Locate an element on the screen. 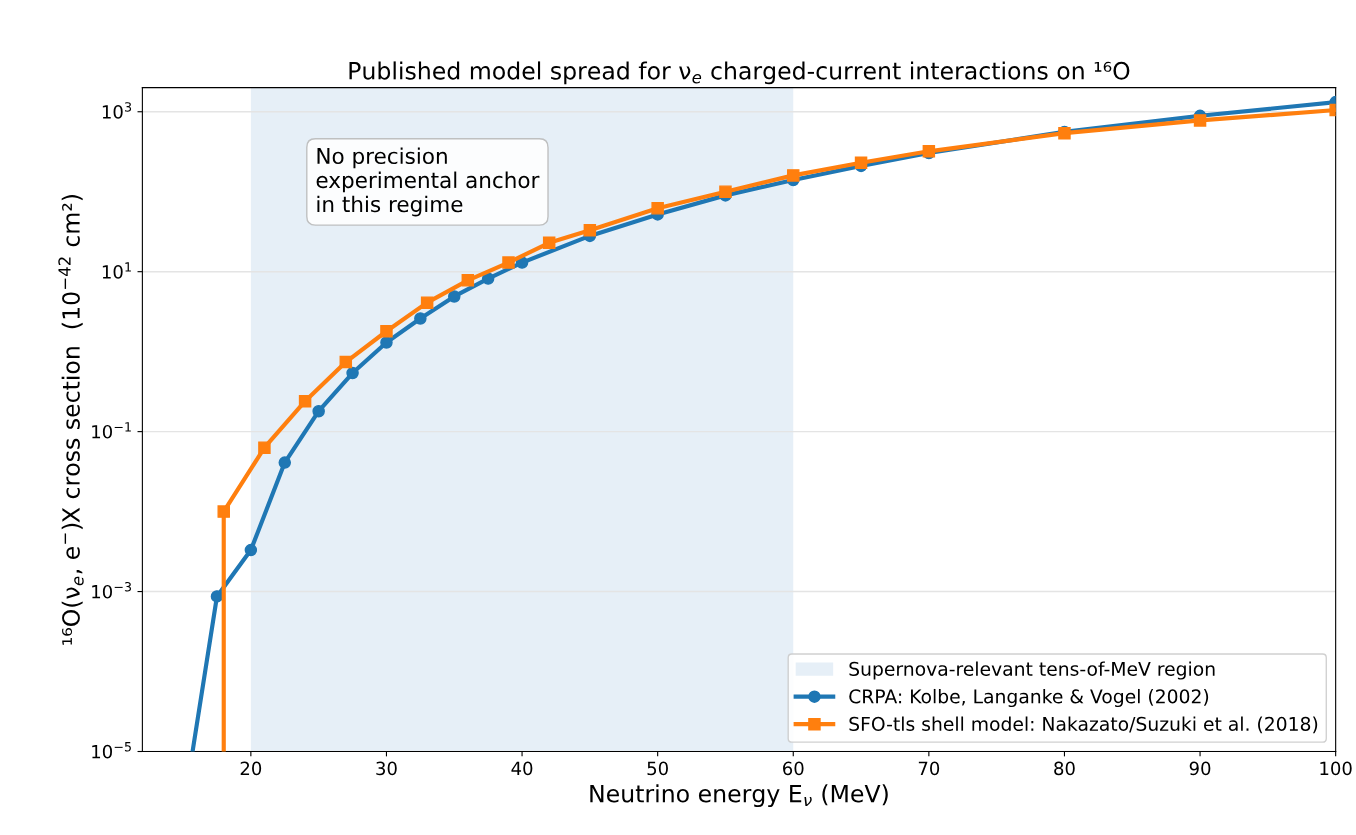 The height and width of the screenshot is (835, 1356). y-tick-label: 10$^{−5}$ is located at coordinates (111, 750).